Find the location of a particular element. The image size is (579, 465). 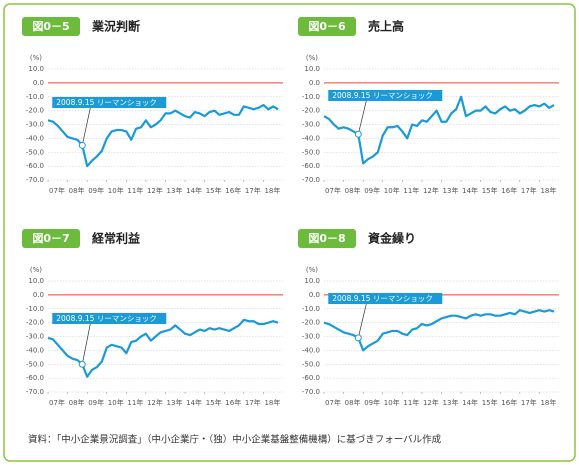

chart-title: 経常利益 is located at coordinates (116, 238).